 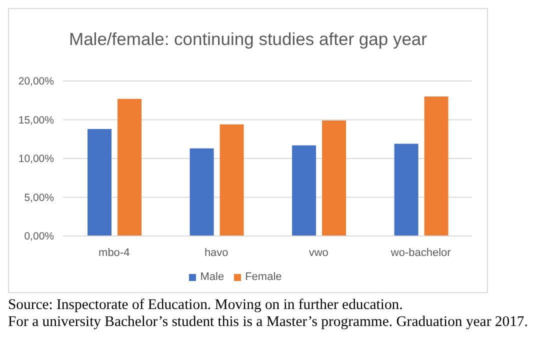 What do you see at coordinates (36, 120) in the screenshot?
I see `y-tick-label: 15,00%` at bounding box center [36, 120].